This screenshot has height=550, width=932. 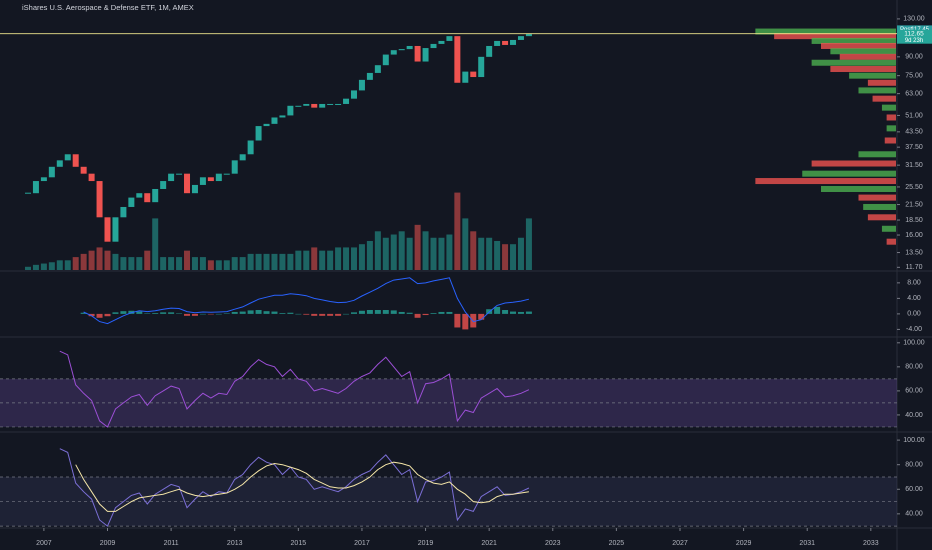 I want to click on y-tick-label: -4.00, so click(x=914, y=329).